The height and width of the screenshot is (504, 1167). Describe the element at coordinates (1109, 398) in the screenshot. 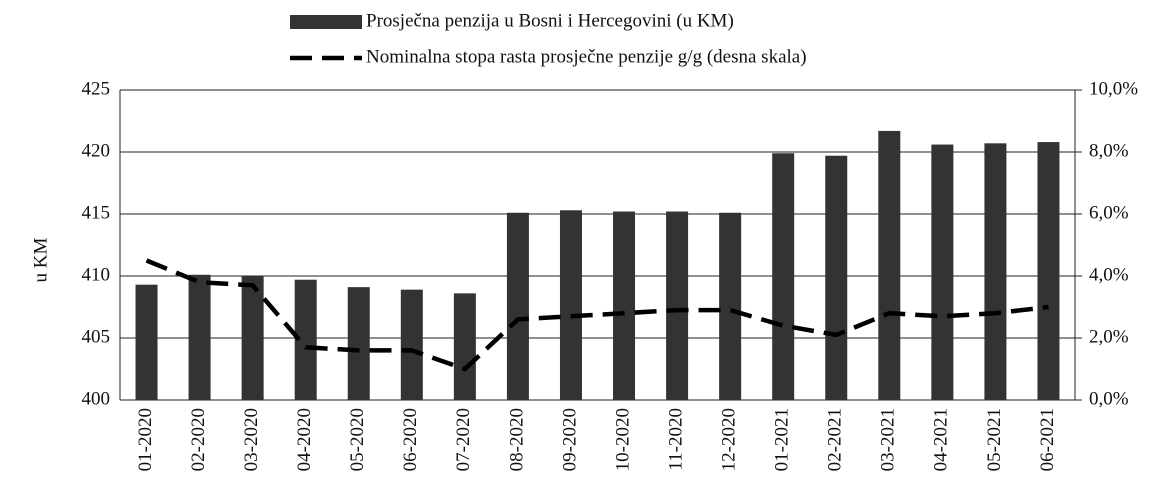

I see `y2-tick-label: 0,0%` at that location.